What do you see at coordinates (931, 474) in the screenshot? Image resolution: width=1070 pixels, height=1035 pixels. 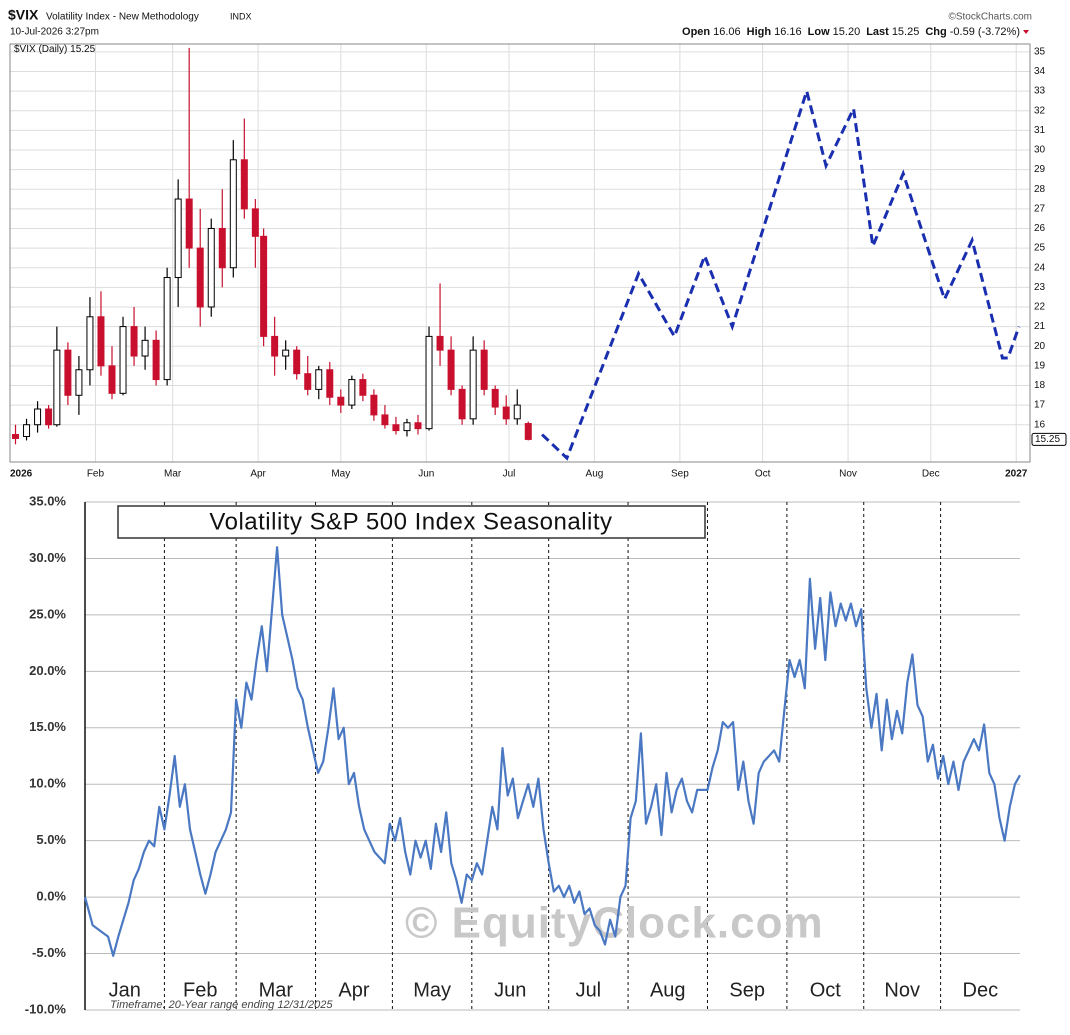 I see `x-tick-label: Dec` at bounding box center [931, 474].